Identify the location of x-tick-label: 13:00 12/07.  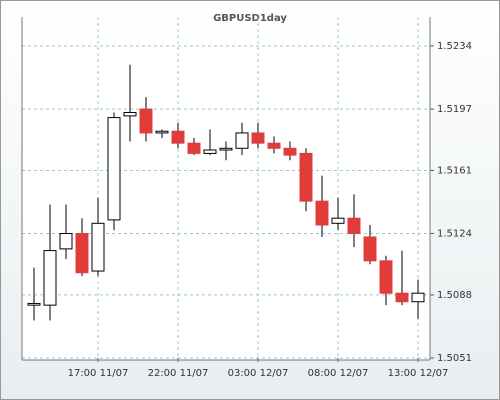
(418, 373).